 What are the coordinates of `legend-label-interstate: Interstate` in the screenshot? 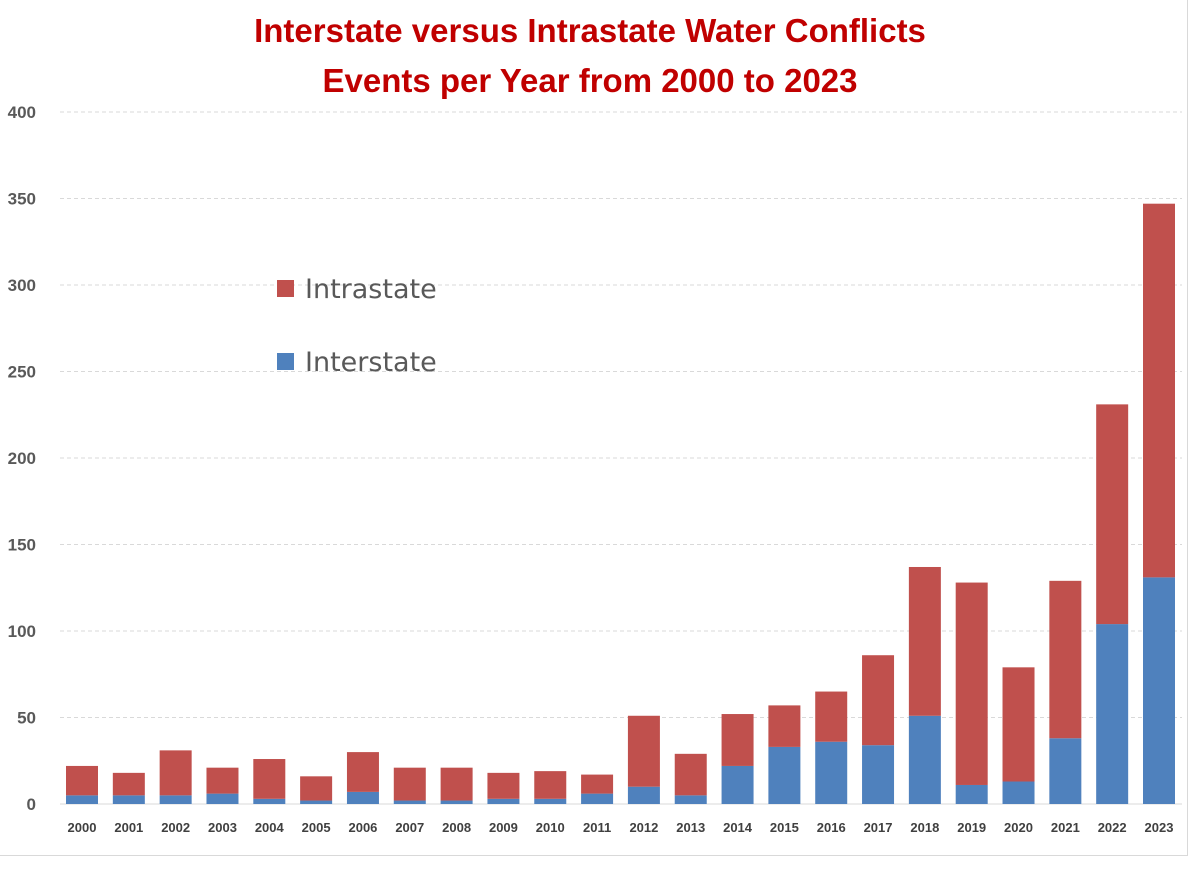 It's located at (371, 362).